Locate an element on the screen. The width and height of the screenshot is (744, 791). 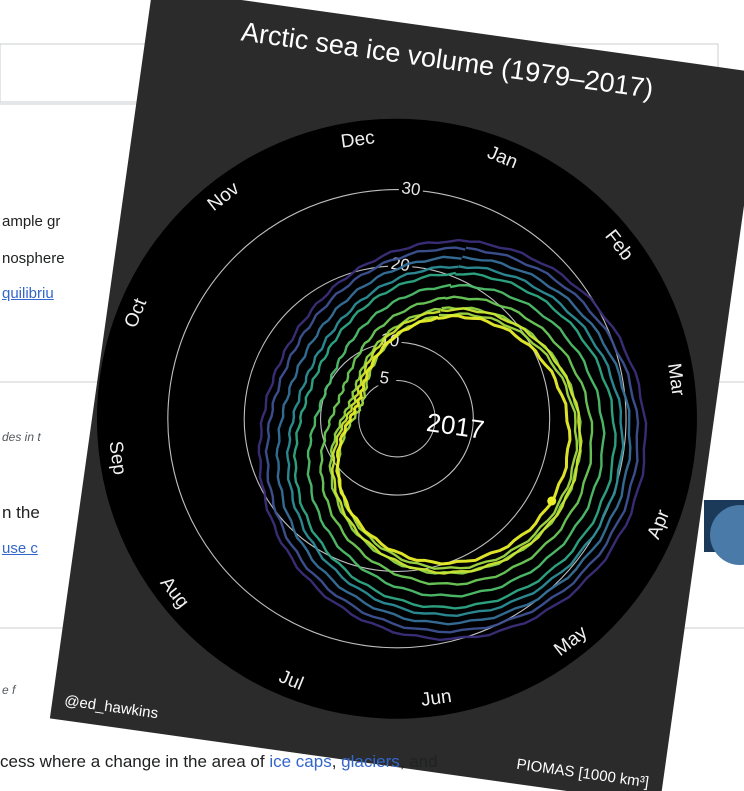
current-position-dot is located at coordinates (552, 501).